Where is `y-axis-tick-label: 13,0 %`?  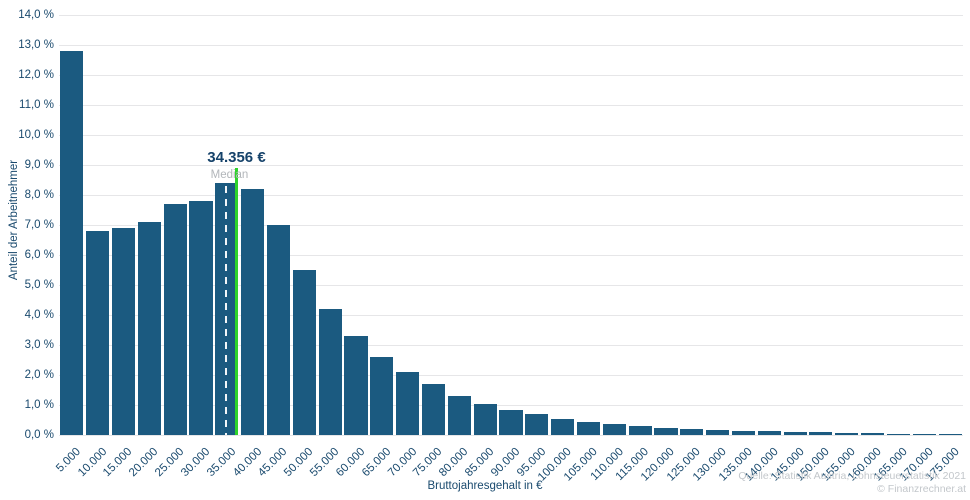
y-axis-tick-label: 13,0 % is located at coordinates (36, 45).